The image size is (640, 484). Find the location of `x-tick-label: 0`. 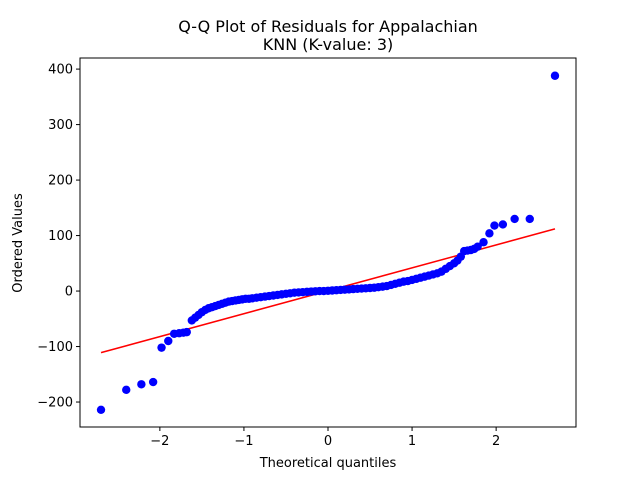

x-tick-label: 0 is located at coordinates (328, 441).